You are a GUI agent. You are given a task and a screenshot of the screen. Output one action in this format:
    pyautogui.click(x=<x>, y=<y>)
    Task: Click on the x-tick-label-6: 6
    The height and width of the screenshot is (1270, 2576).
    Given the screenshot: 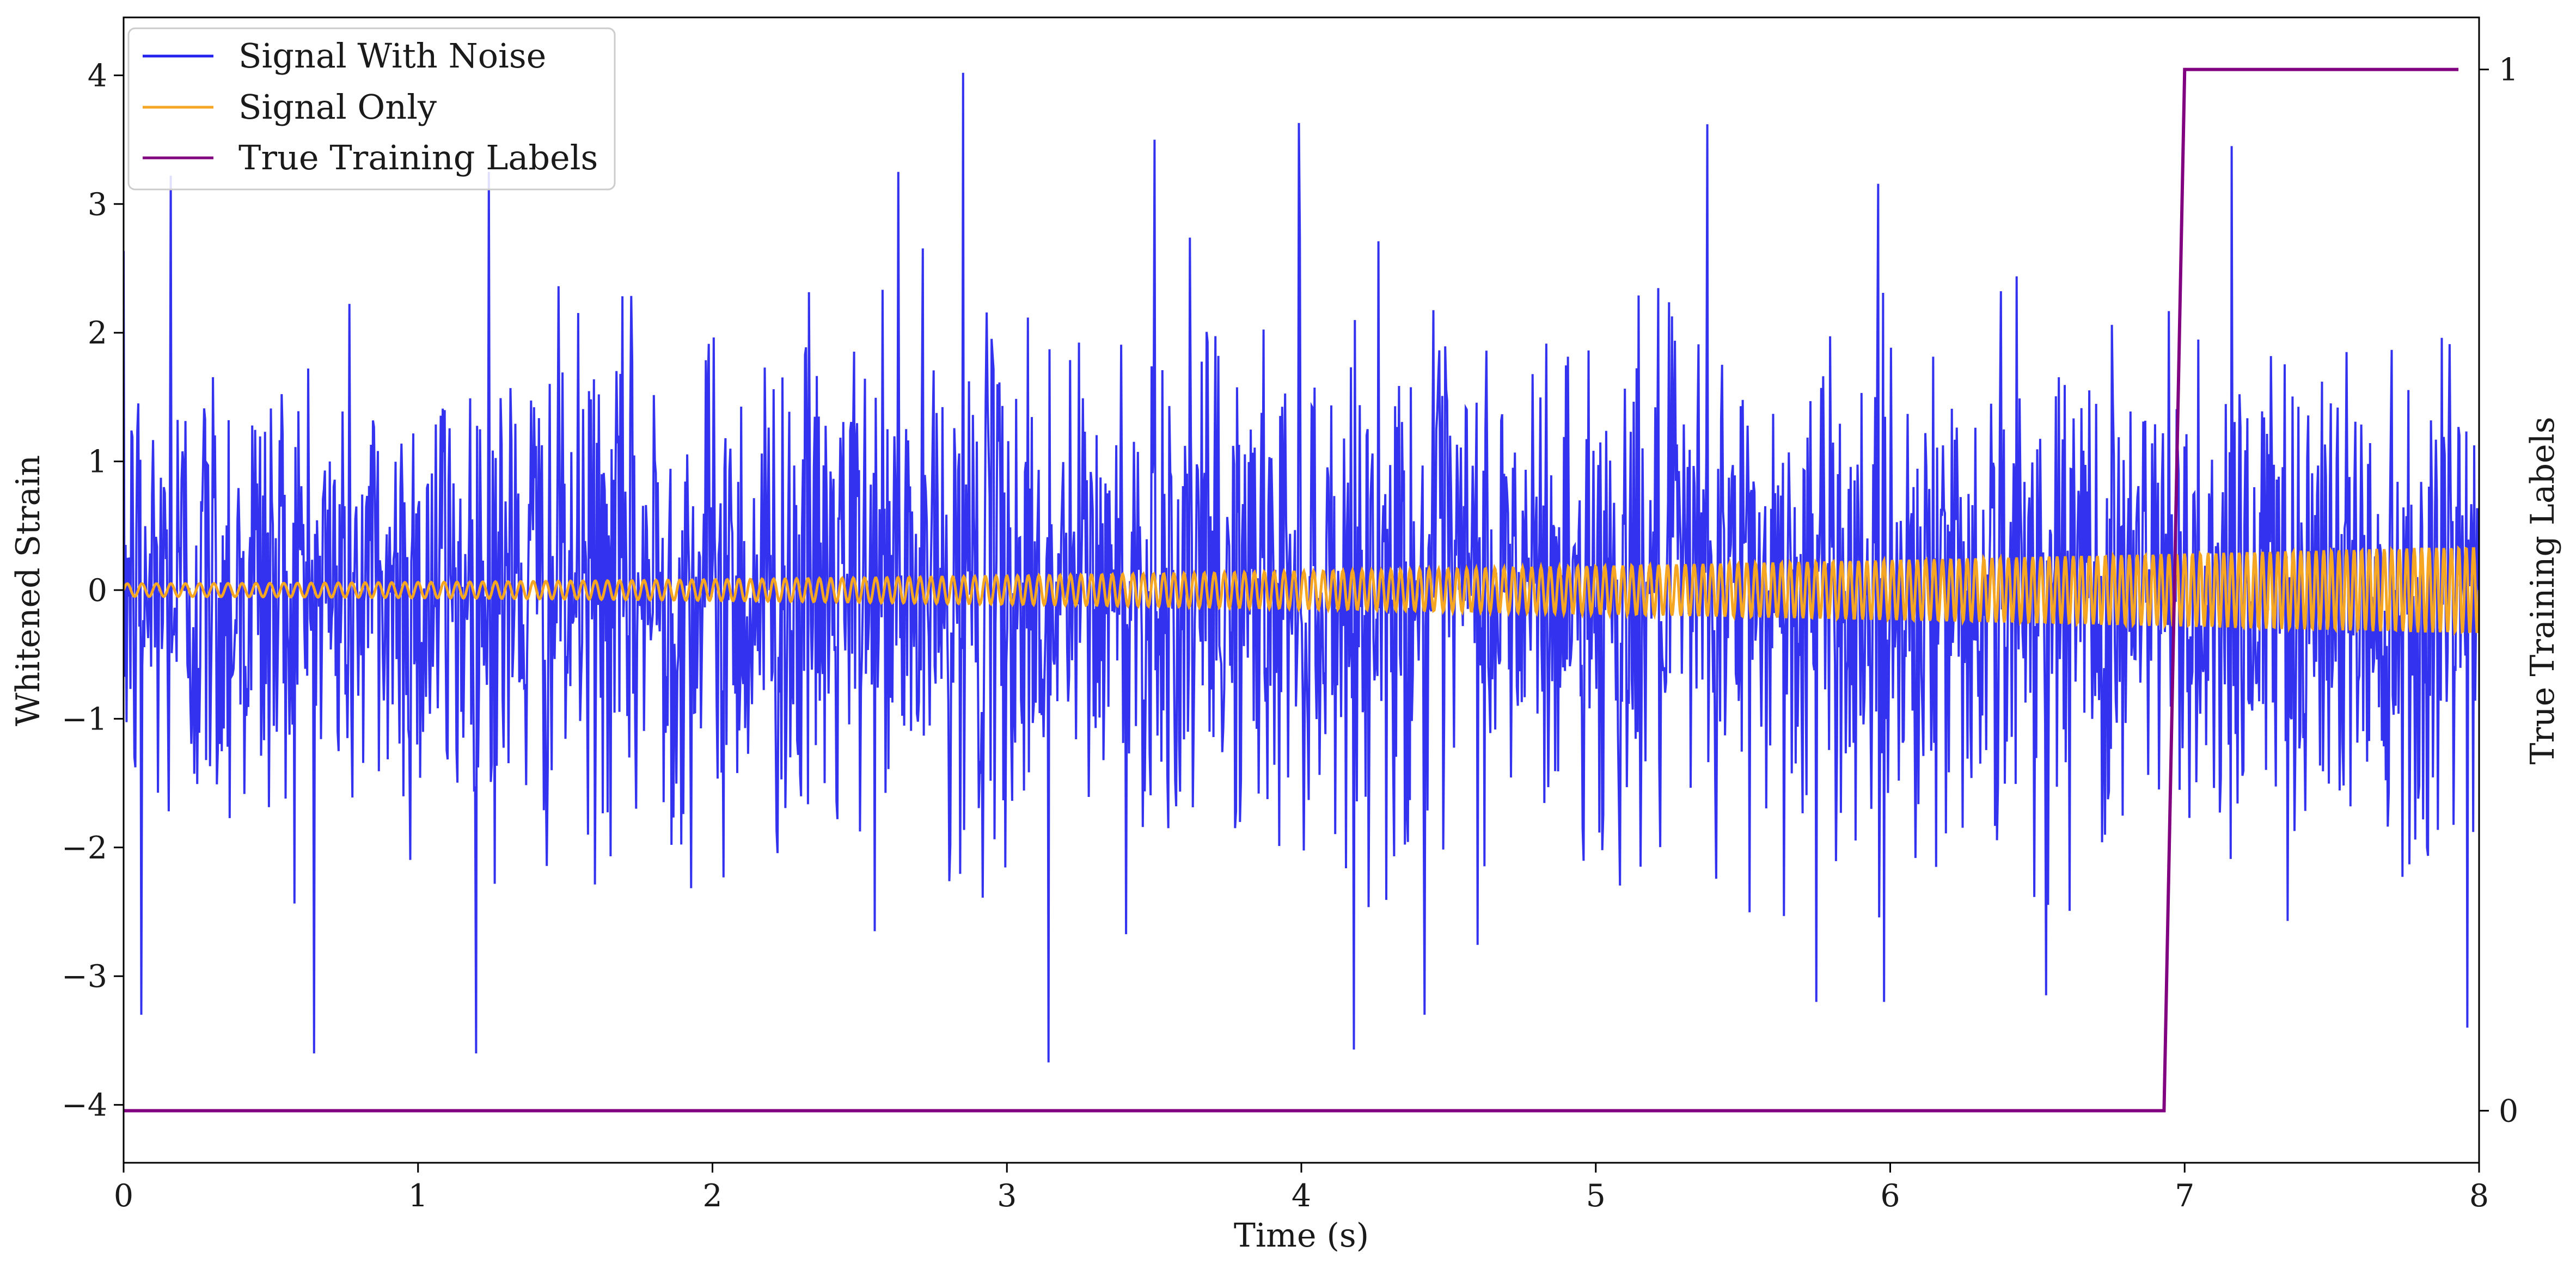 What is the action you would take?
    pyautogui.click(x=1890, y=1196)
    